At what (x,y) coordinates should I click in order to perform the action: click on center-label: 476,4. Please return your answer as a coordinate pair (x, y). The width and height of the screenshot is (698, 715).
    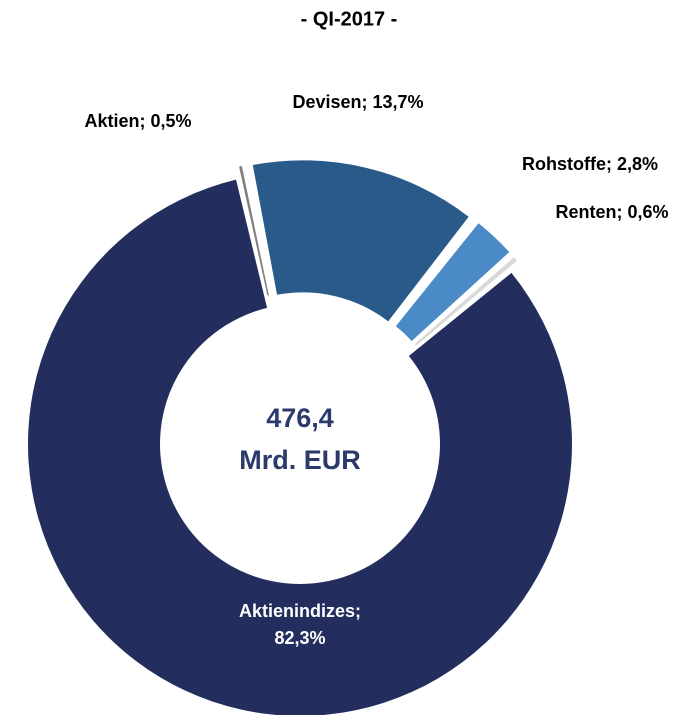
    Looking at the image, I should click on (300, 418).